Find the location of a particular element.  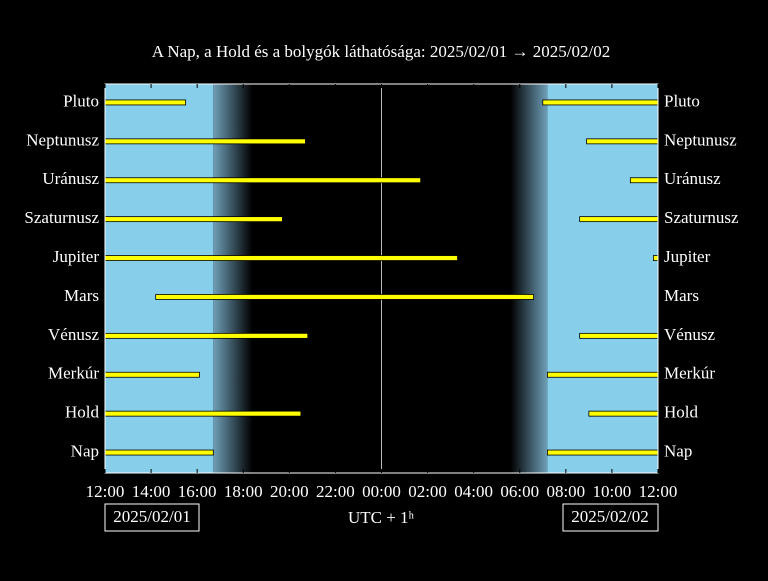

x-tick-label: 16:00 is located at coordinates (197, 491).